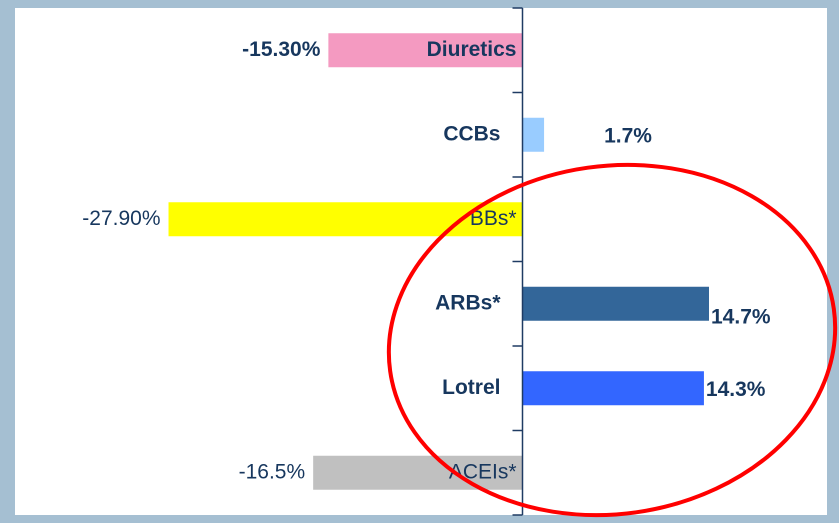  I want to click on value-label: 1.7%, so click(628, 135).